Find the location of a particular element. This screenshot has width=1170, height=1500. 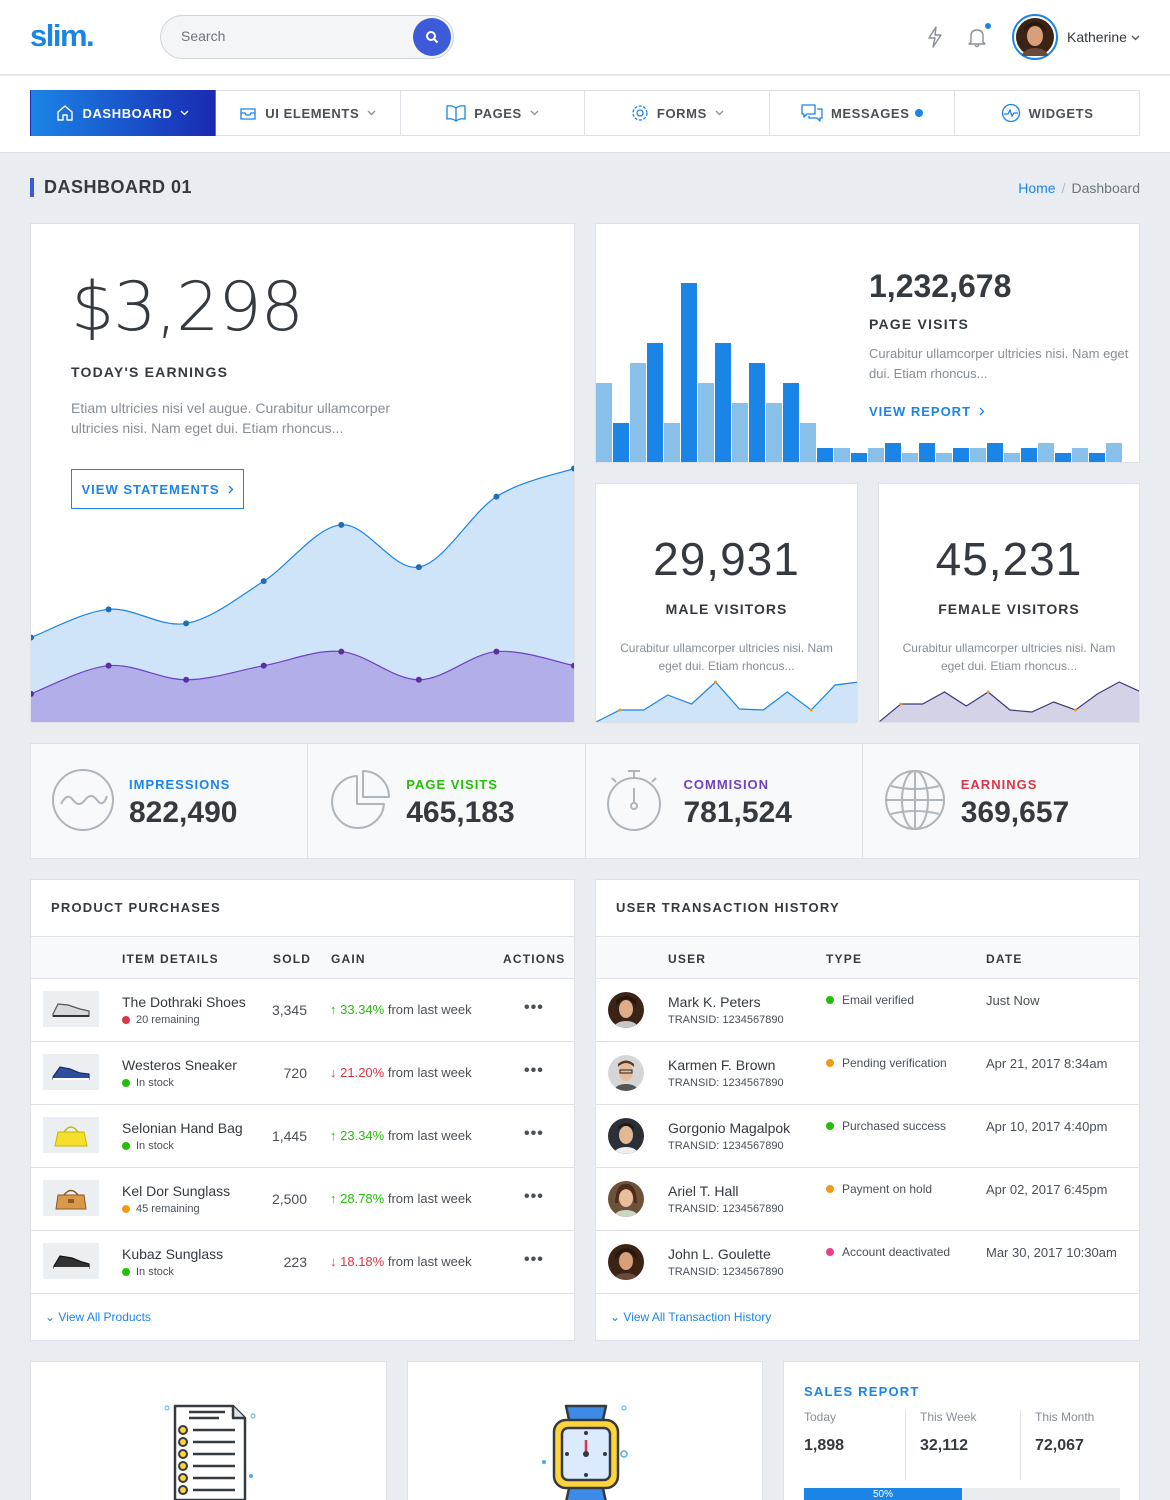

search-button is located at coordinates (432, 37).